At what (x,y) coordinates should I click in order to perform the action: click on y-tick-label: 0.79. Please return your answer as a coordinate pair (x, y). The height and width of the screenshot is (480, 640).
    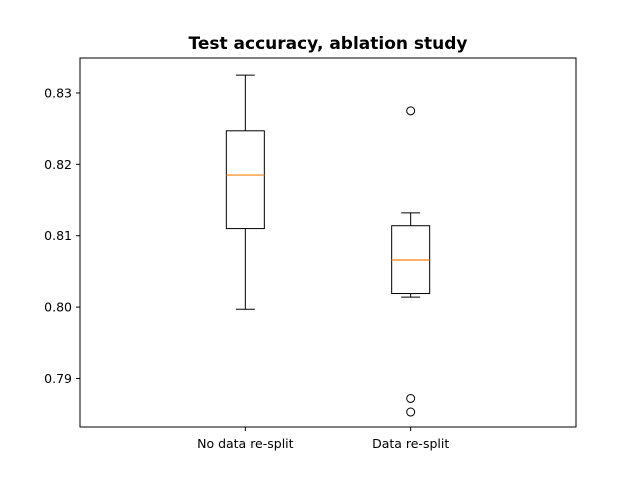
    Looking at the image, I should click on (58, 378).